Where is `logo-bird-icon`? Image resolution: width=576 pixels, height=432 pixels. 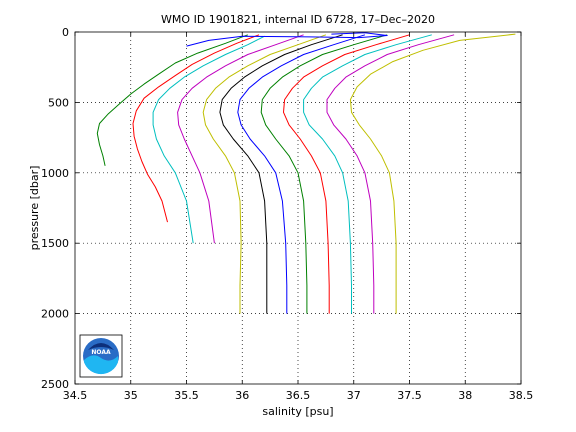 logo-bird-icon is located at coordinates (101, 346).